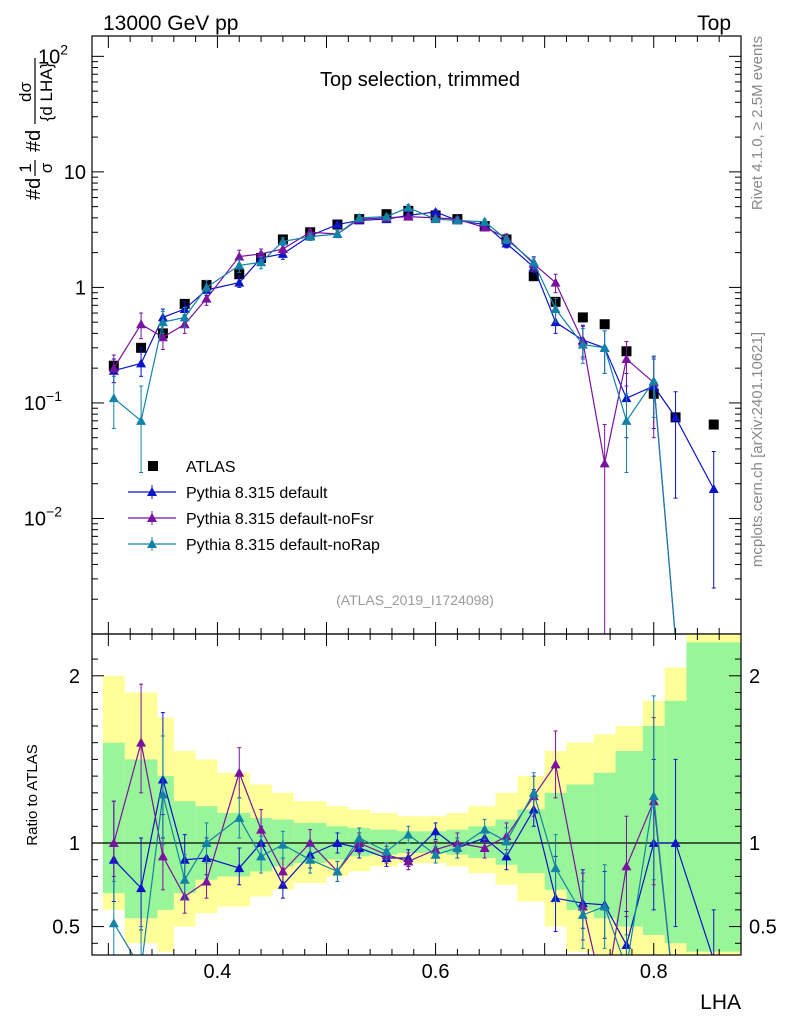  Describe the element at coordinates (420, 80) in the screenshot. I see `main-title: Top selection, trimmed` at that location.